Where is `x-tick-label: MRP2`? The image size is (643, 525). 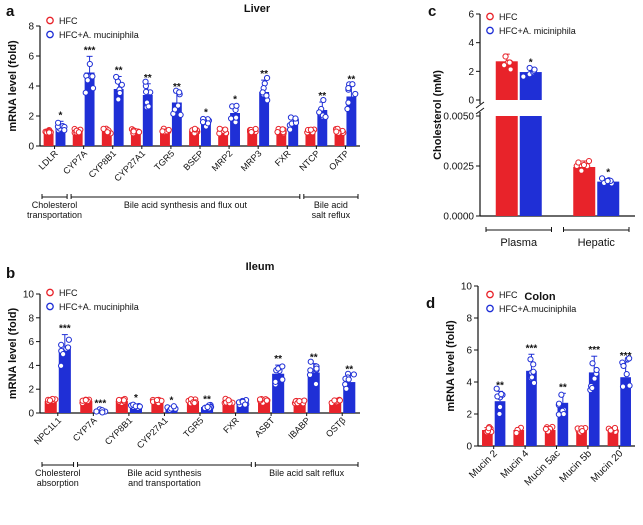 x-tick-label: MRP2 is located at coordinates (222, 160).